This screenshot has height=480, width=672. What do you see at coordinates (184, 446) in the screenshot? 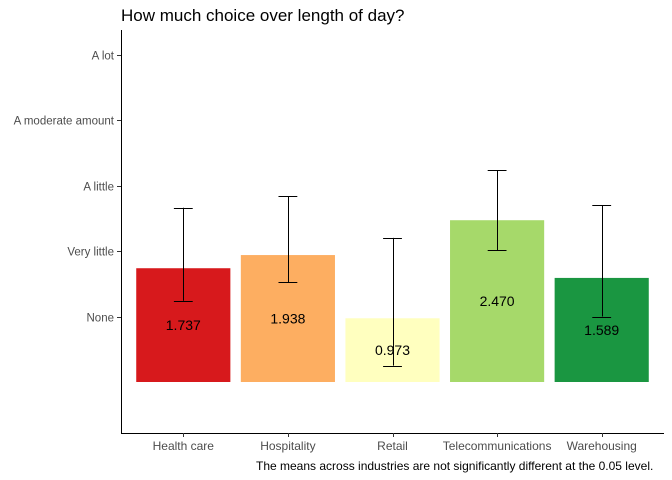
I see `x-tick-label: Health care` at bounding box center [184, 446].